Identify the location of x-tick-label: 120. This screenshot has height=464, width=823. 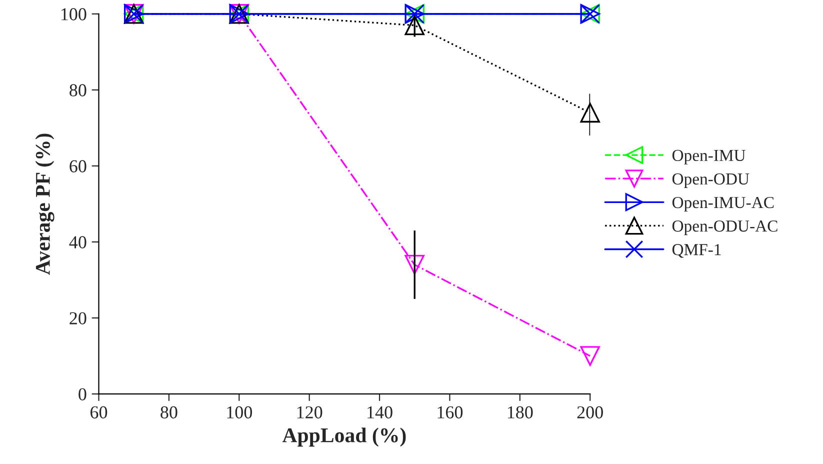
(309, 412).